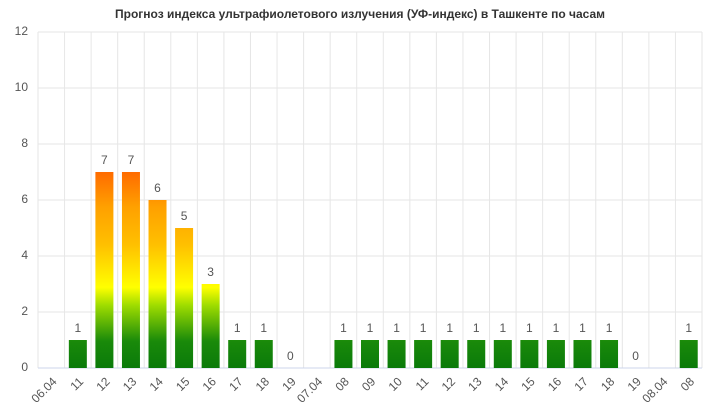  Describe the element at coordinates (184, 216) in the screenshot. I see `value-label: 5` at that location.